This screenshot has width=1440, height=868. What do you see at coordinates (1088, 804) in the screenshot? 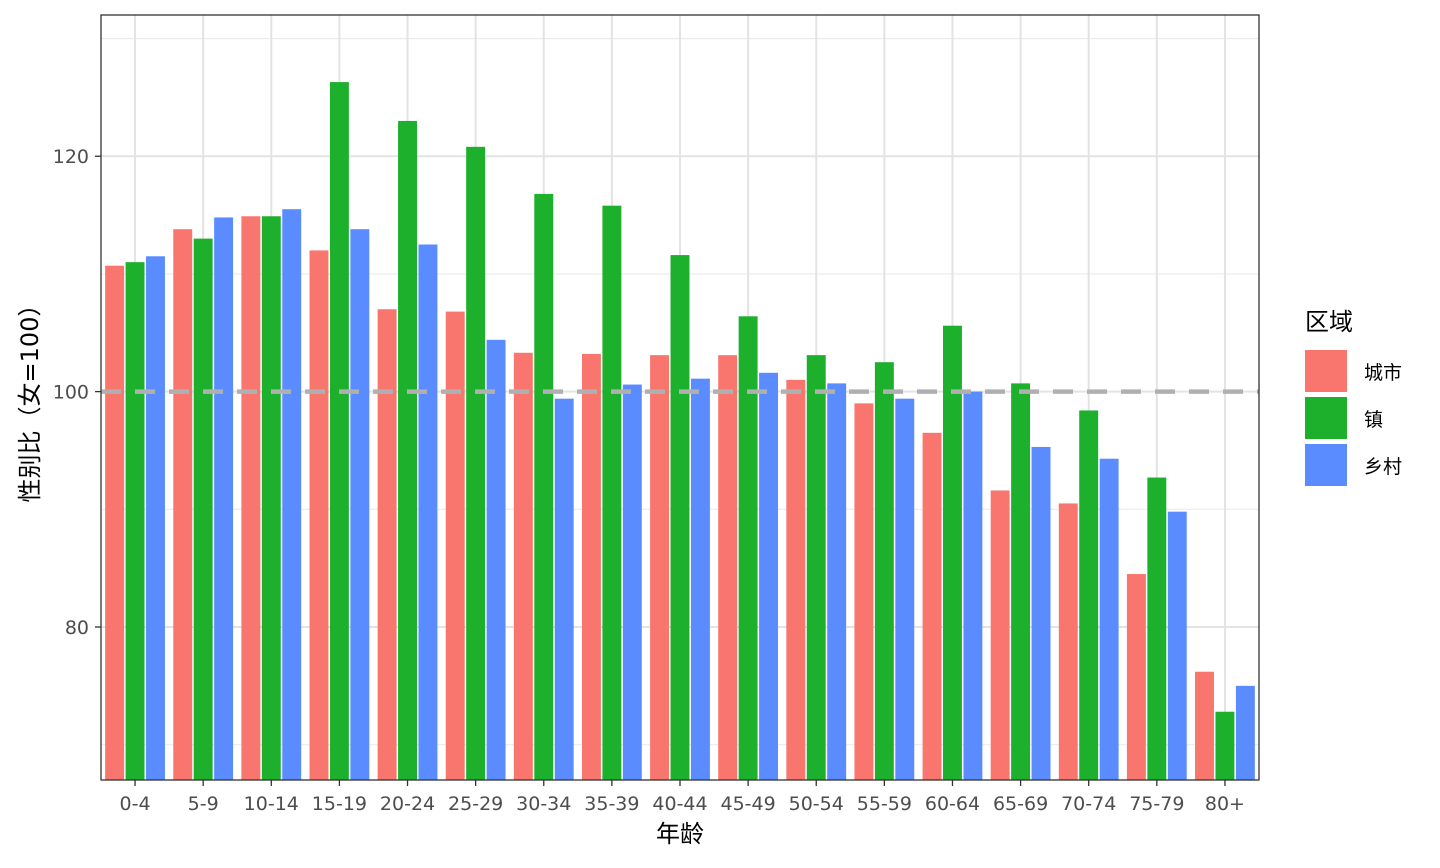
I see `x-tick-label: 70-74` at bounding box center [1088, 804].